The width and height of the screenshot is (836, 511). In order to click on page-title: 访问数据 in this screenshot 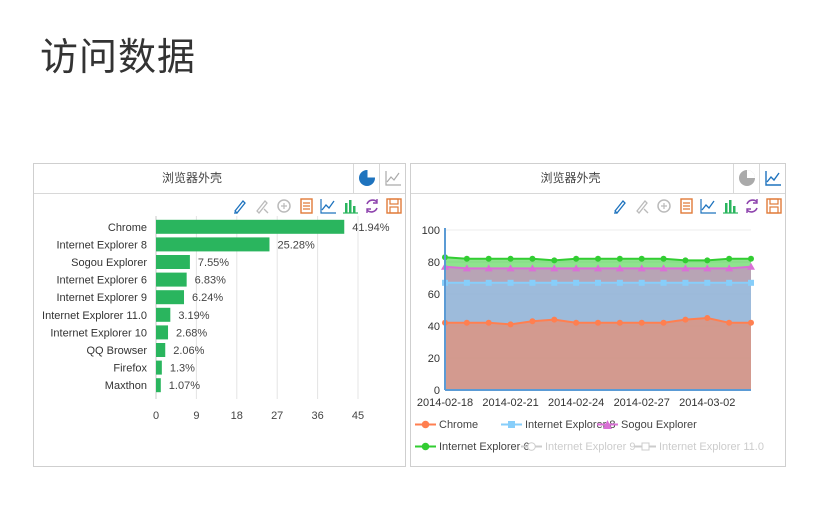, I will do `click(118, 57)`.